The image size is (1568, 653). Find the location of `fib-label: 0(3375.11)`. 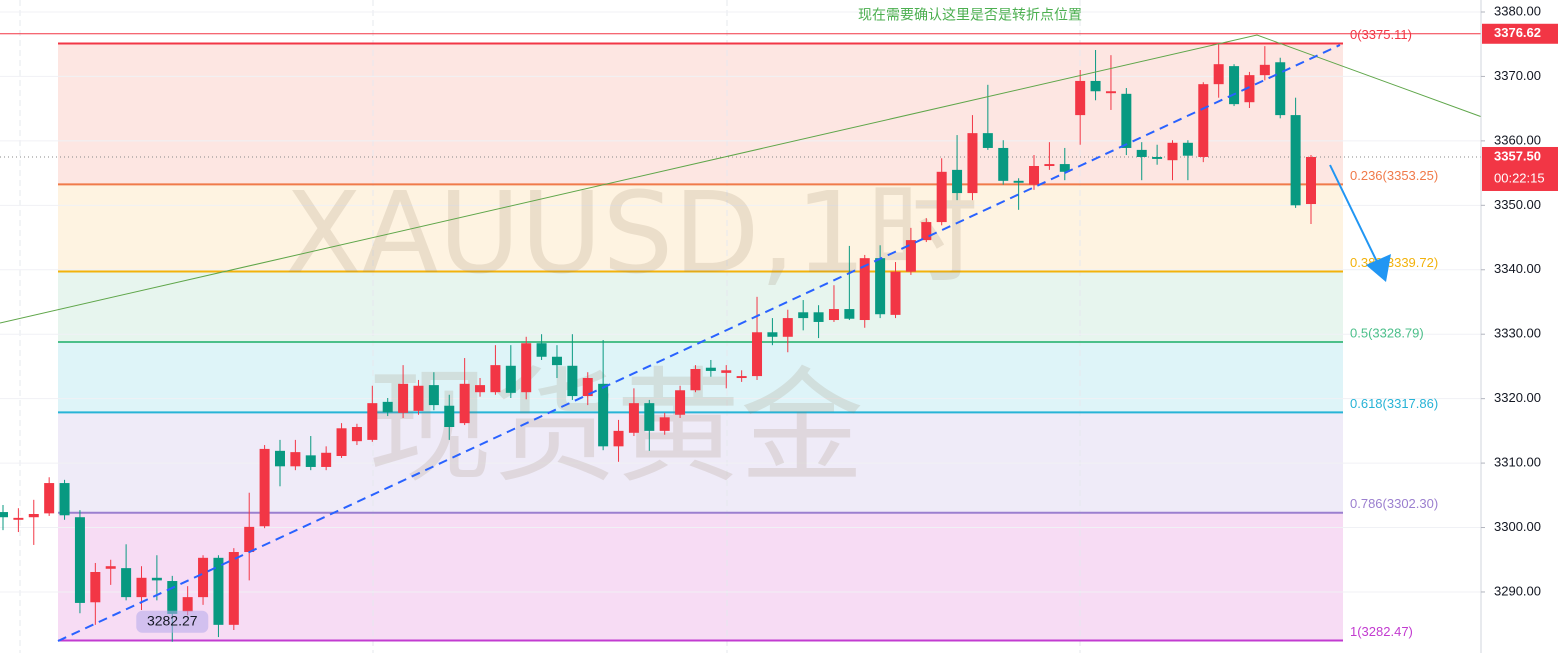

fib-label: 0(3375.11) is located at coordinates (1381, 34).